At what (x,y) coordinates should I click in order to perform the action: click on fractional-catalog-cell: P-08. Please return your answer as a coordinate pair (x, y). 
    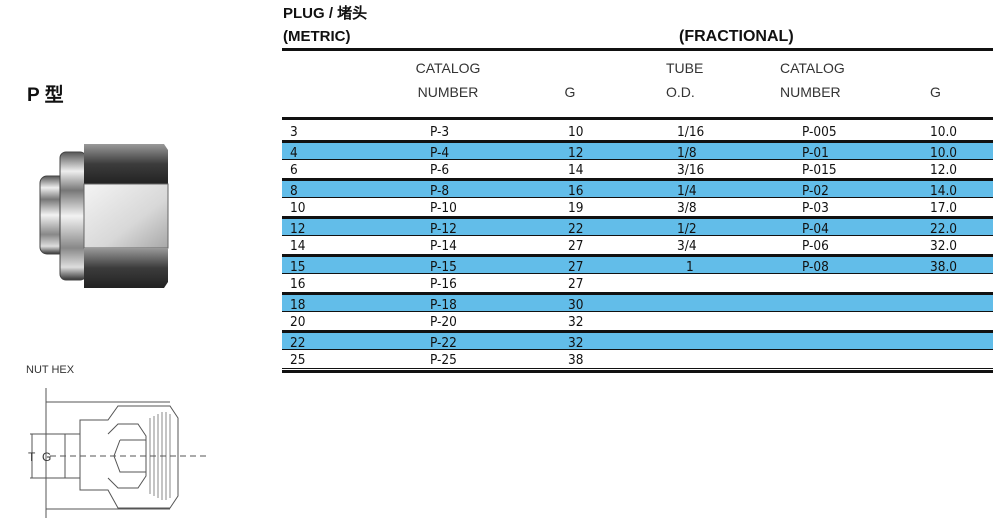
    Looking at the image, I should click on (815, 267).